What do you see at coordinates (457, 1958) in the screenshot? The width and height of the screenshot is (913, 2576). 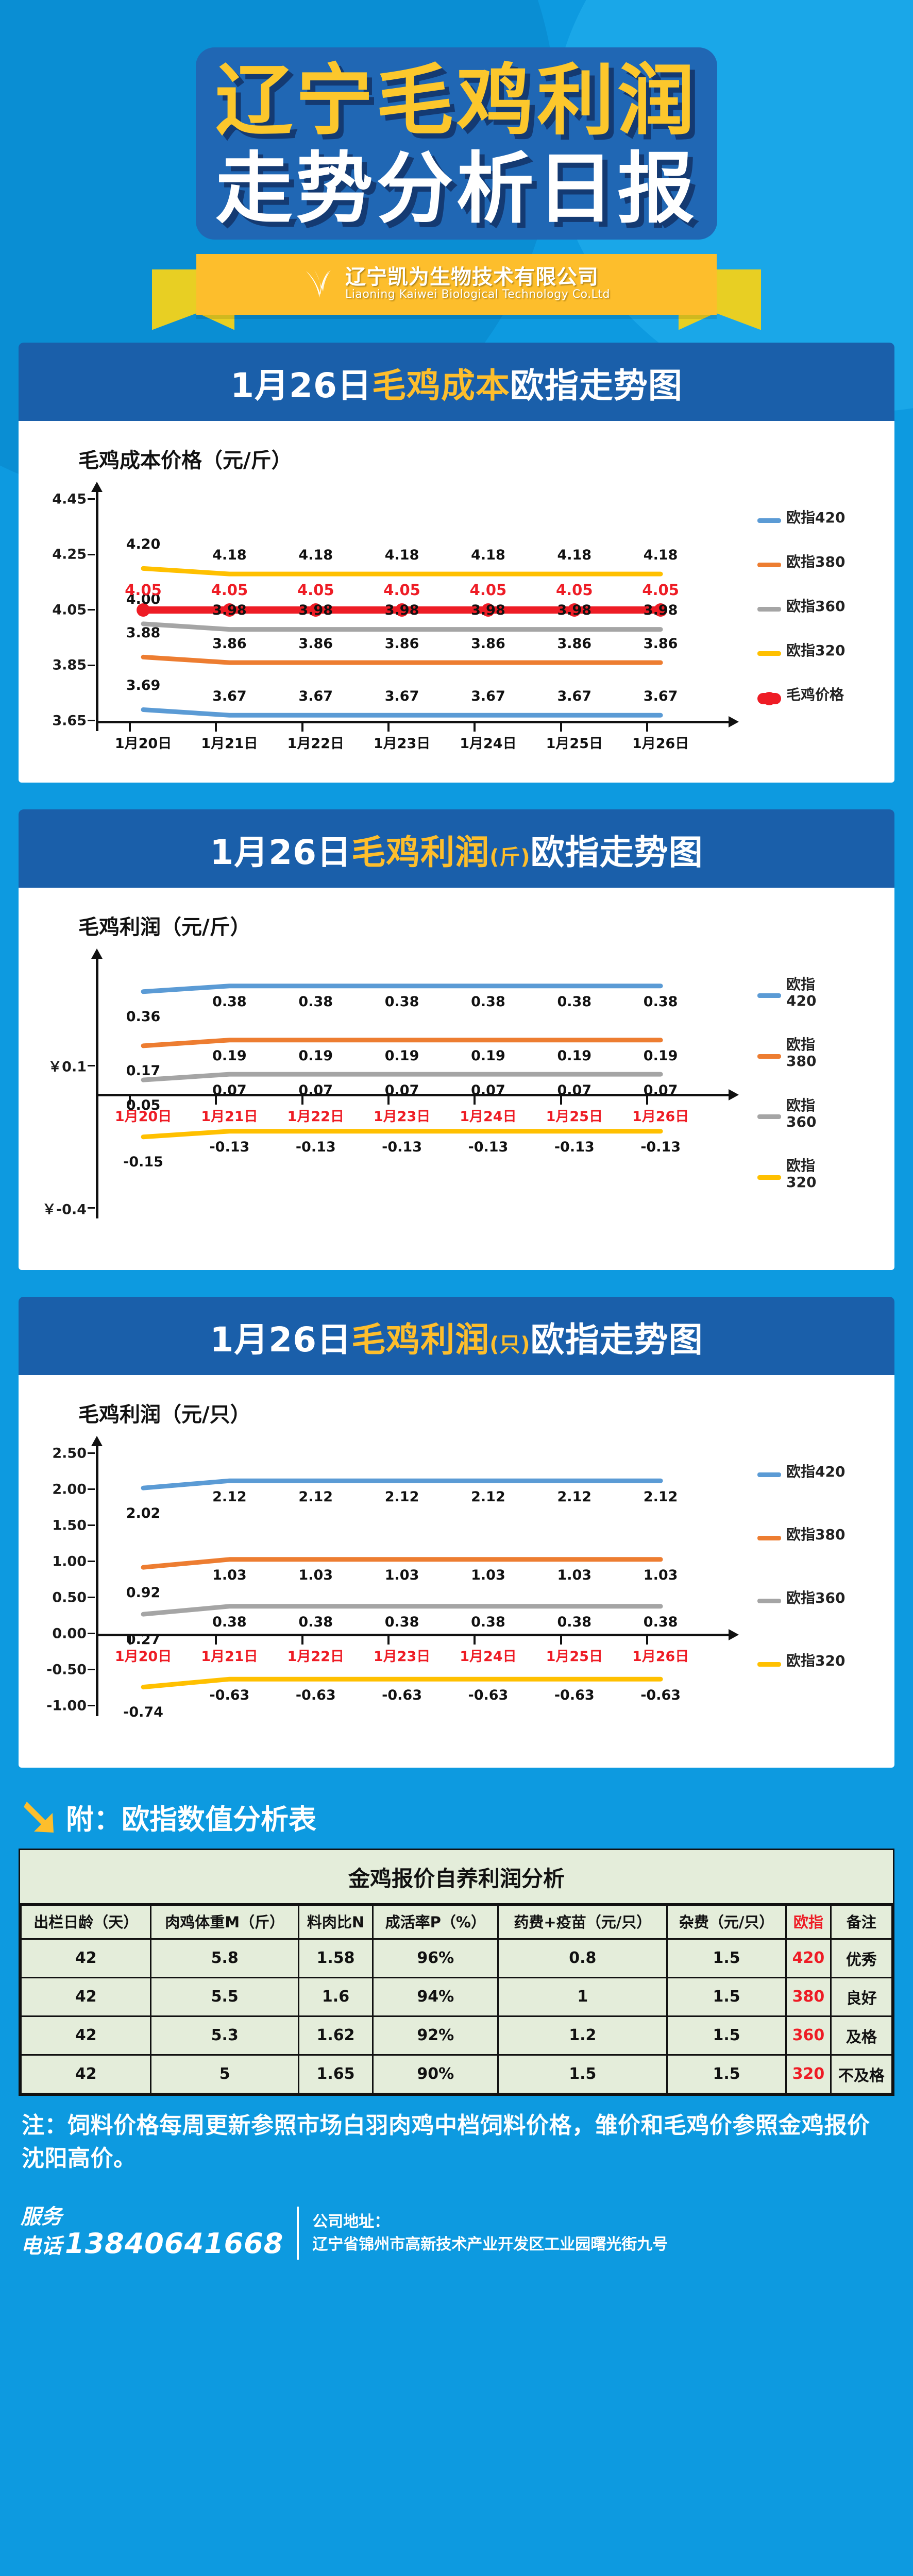 I see `table-row: 42 5.8 1.58 96% 0.8 1.5 420 优秀` at bounding box center [457, 1958].